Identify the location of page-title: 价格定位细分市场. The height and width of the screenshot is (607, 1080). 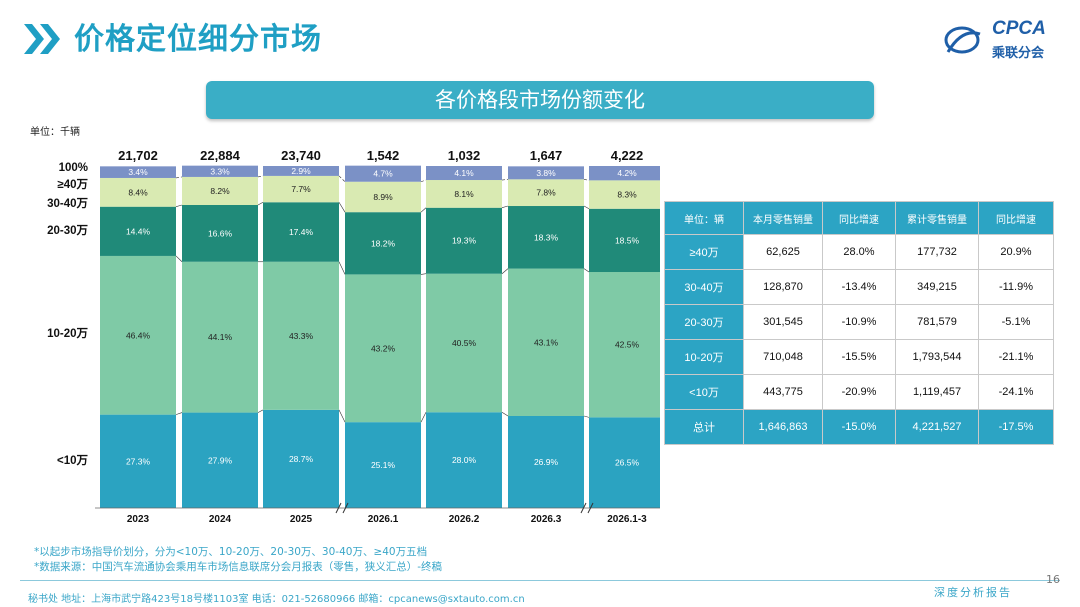
(198, 39).